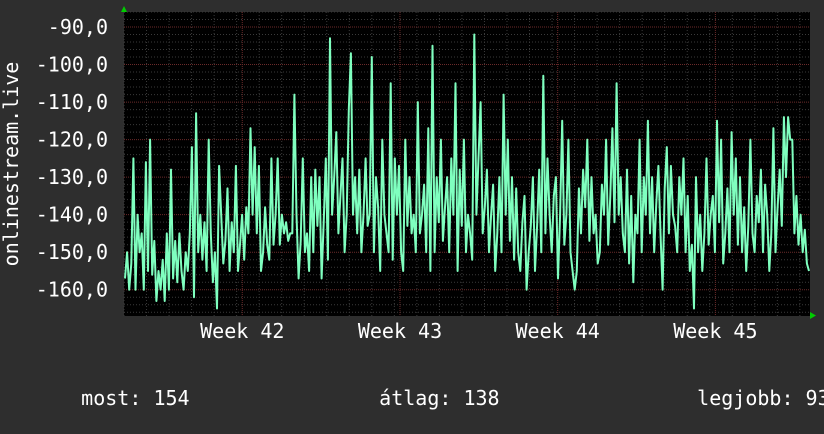 The image size is (824, 434). I want to click on footer-average: átlag: 138, so click(415, 398).